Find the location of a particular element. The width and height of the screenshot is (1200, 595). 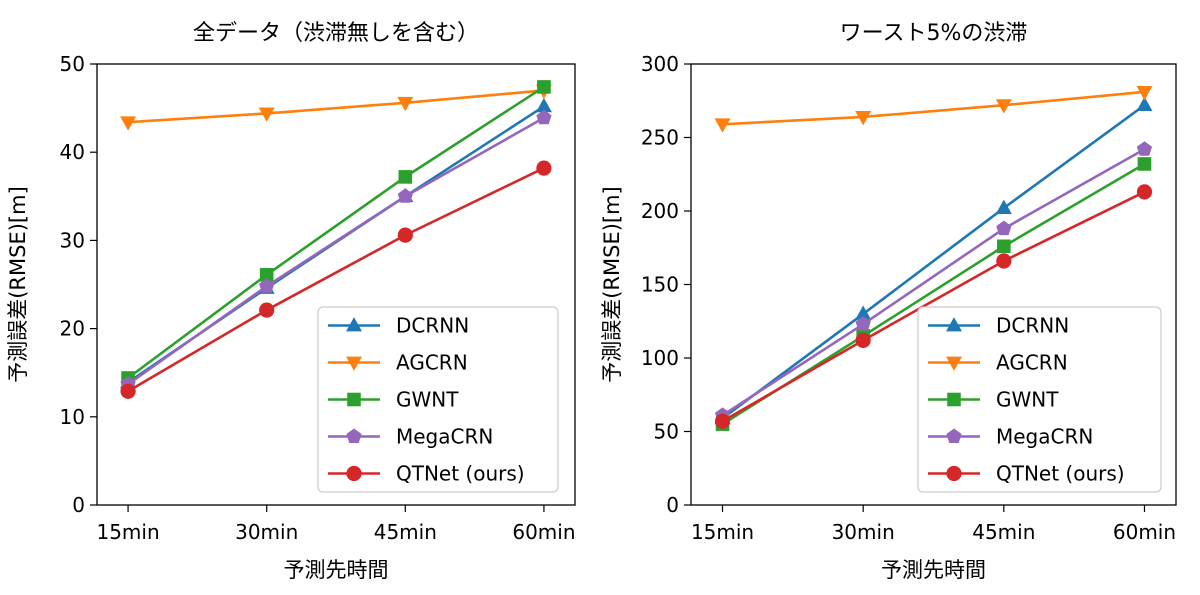

y-tick-label: 10 is located at coordinates (72, 417).